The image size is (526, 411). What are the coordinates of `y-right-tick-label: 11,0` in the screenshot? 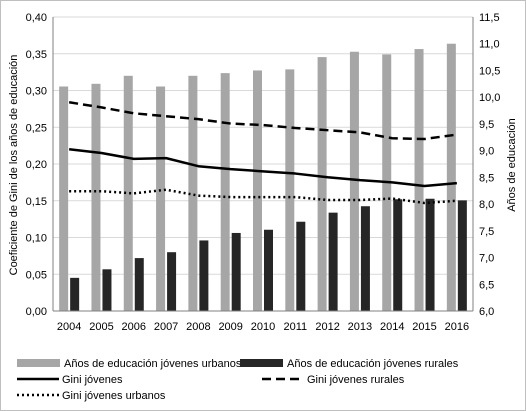 It's located at (489, 45).